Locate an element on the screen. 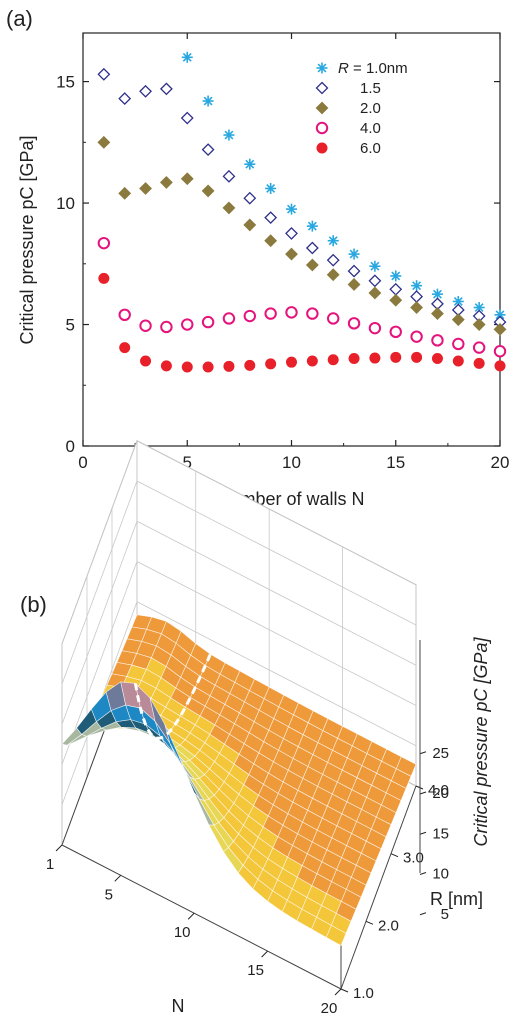 Image resolution: width=515 pixels, height=1028 pixels. n-tick-label: 20 is located at coordinates (329, 1008).